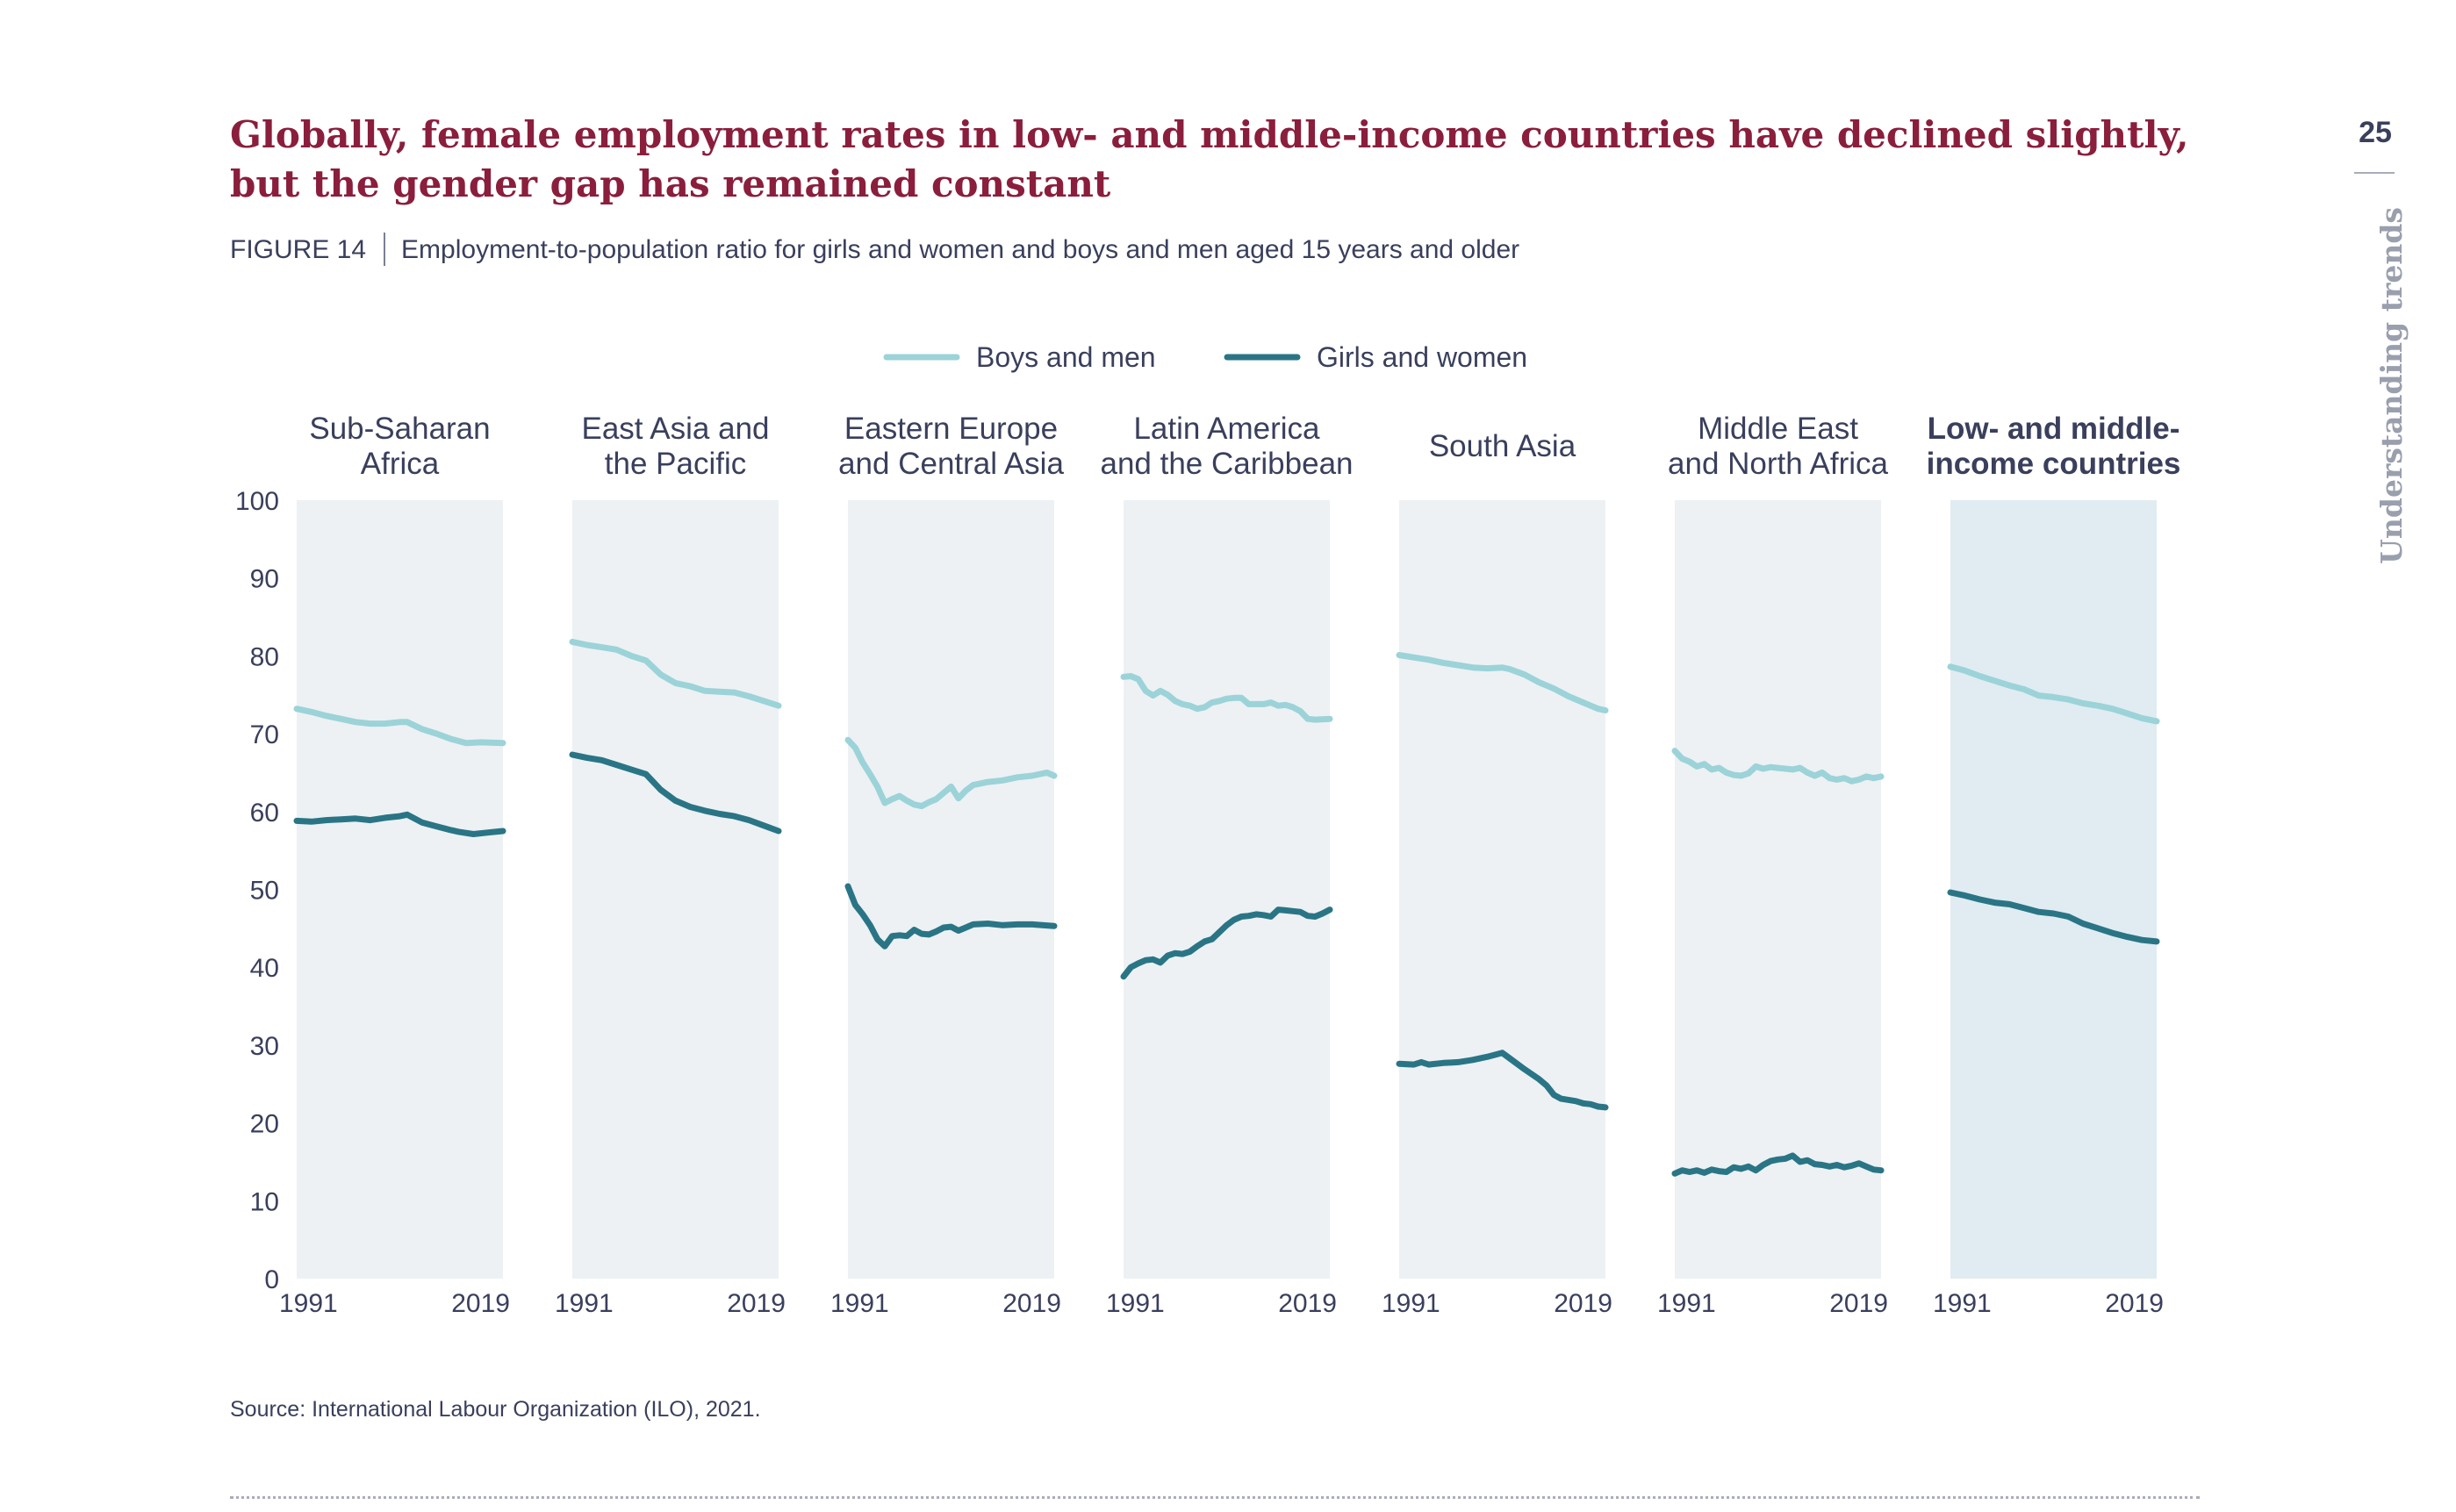  What do you see at coordinates (264, 1201) in the screenshot?
I see `y-tick-label: 10` at bounding box center [264, 1201].